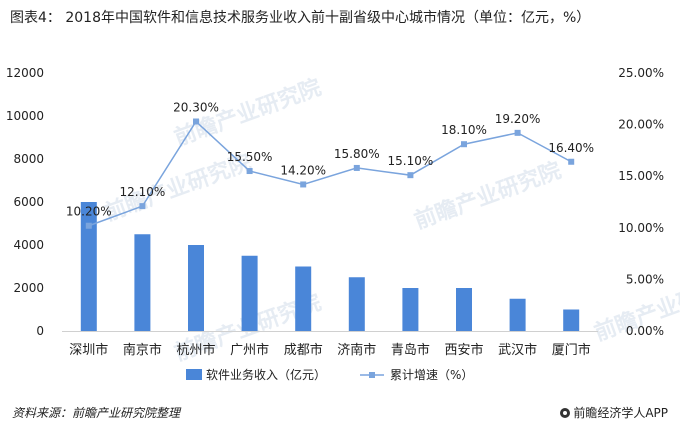 The image size is (680, 431). Describe the element at coordinates (329, 350) in the screenshot. I see `x-axis-labels: 深圳市 南京市 杭州市 广州市 成都市 济南市 青岛市 西安市 武汉市 厦门市` at that location.